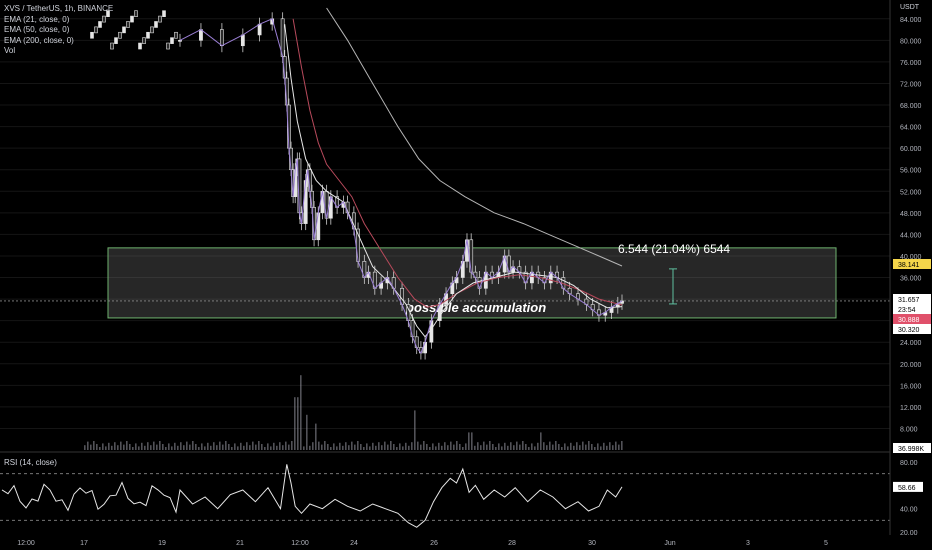 This screenshot has height=550, width=932. I want to click on price-tick-label: 52.000, so click(911, 192).